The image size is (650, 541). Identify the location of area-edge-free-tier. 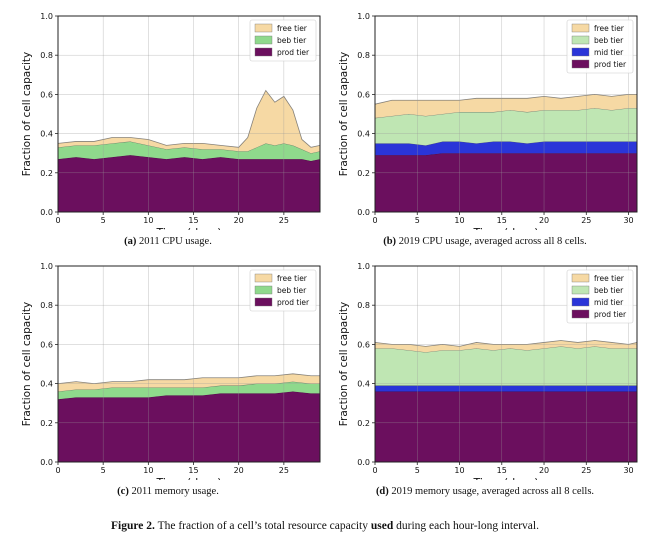
(505, 99).